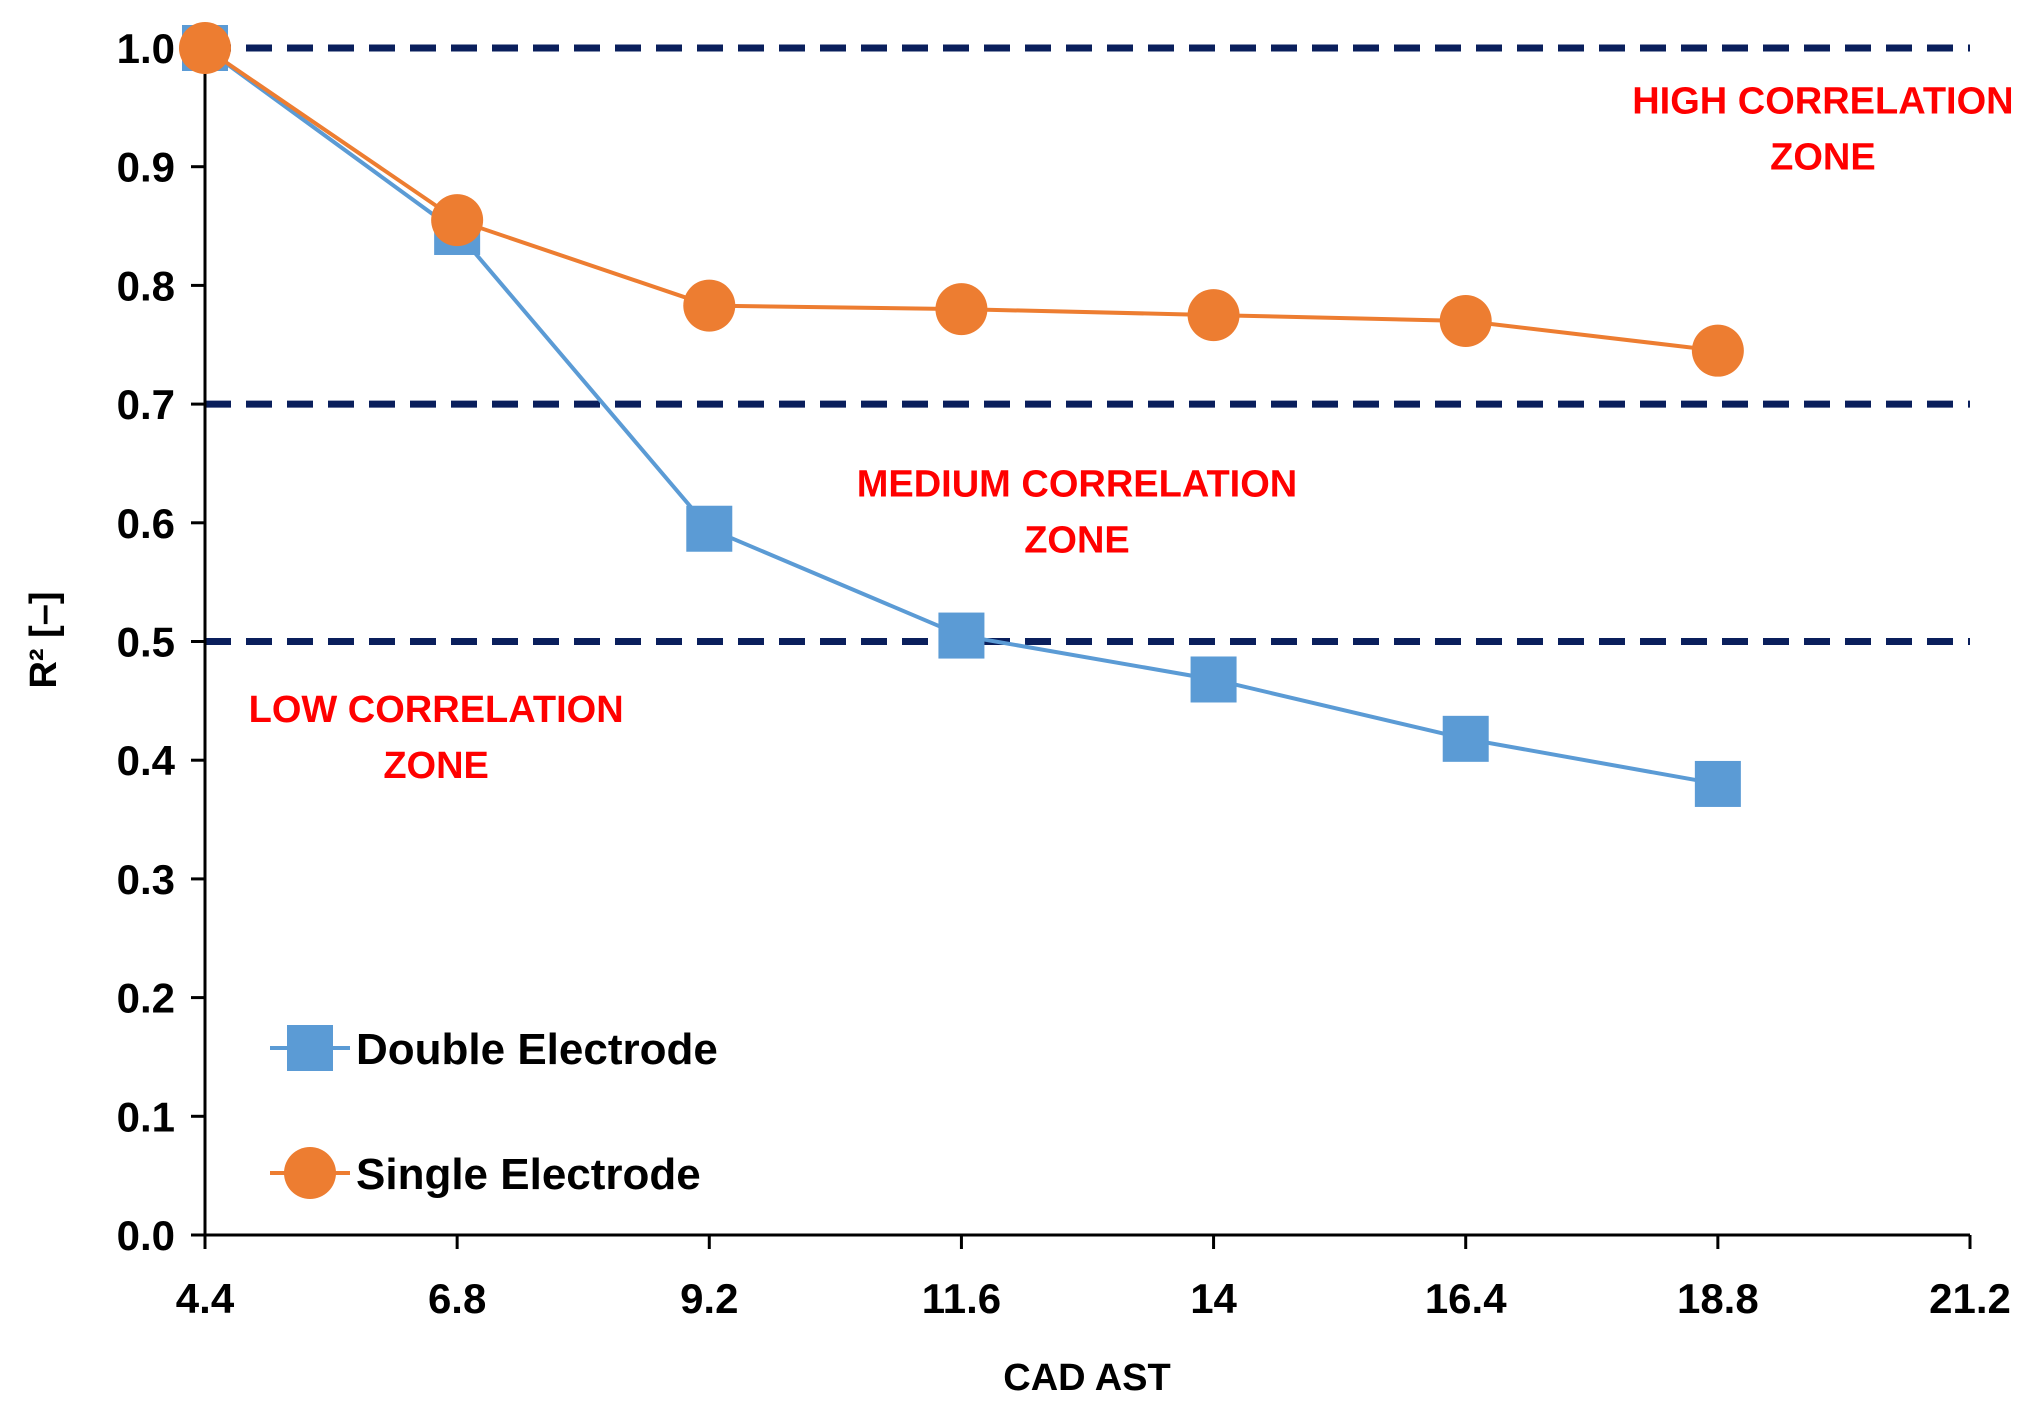  What do you see at coordinates (457, 1298) in the screenshot?
I see `x-tick-label: 6.8` at bounding box center [457, 1298].